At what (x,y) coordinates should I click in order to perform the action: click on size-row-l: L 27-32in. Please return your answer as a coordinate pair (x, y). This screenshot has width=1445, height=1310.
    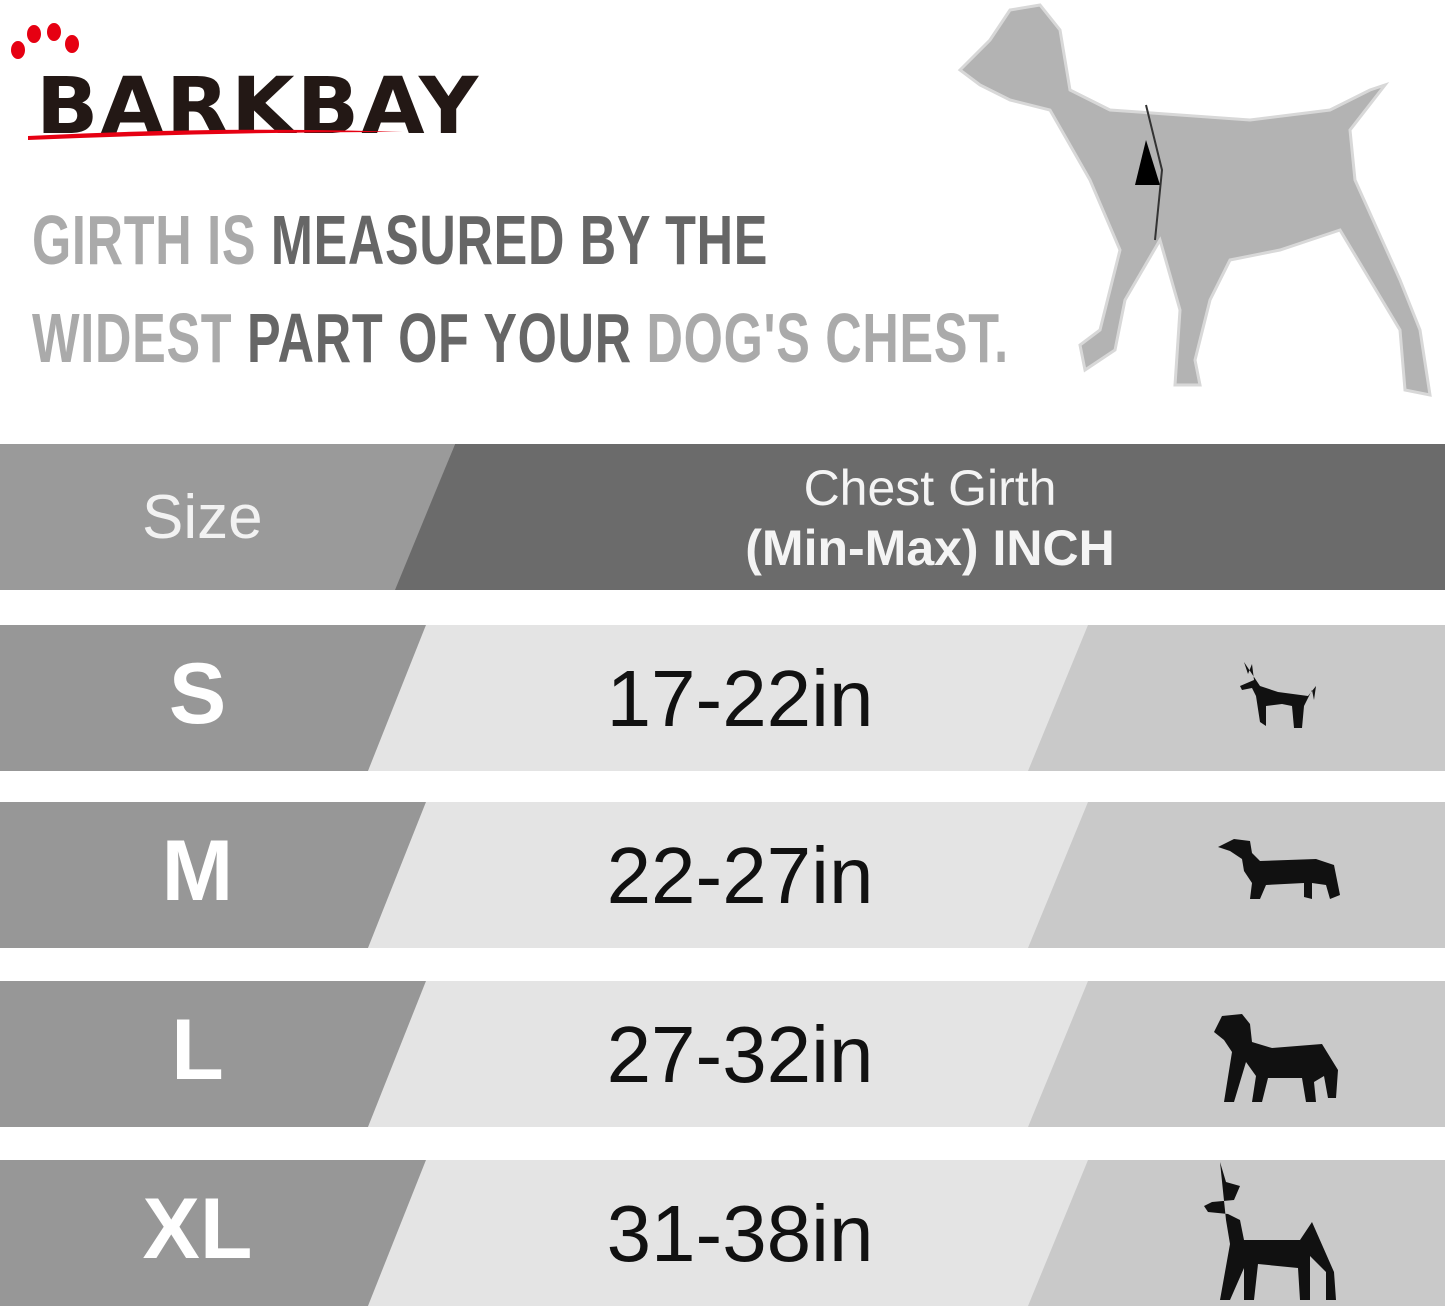
    Looking at the image, I should click on (722, 1054).